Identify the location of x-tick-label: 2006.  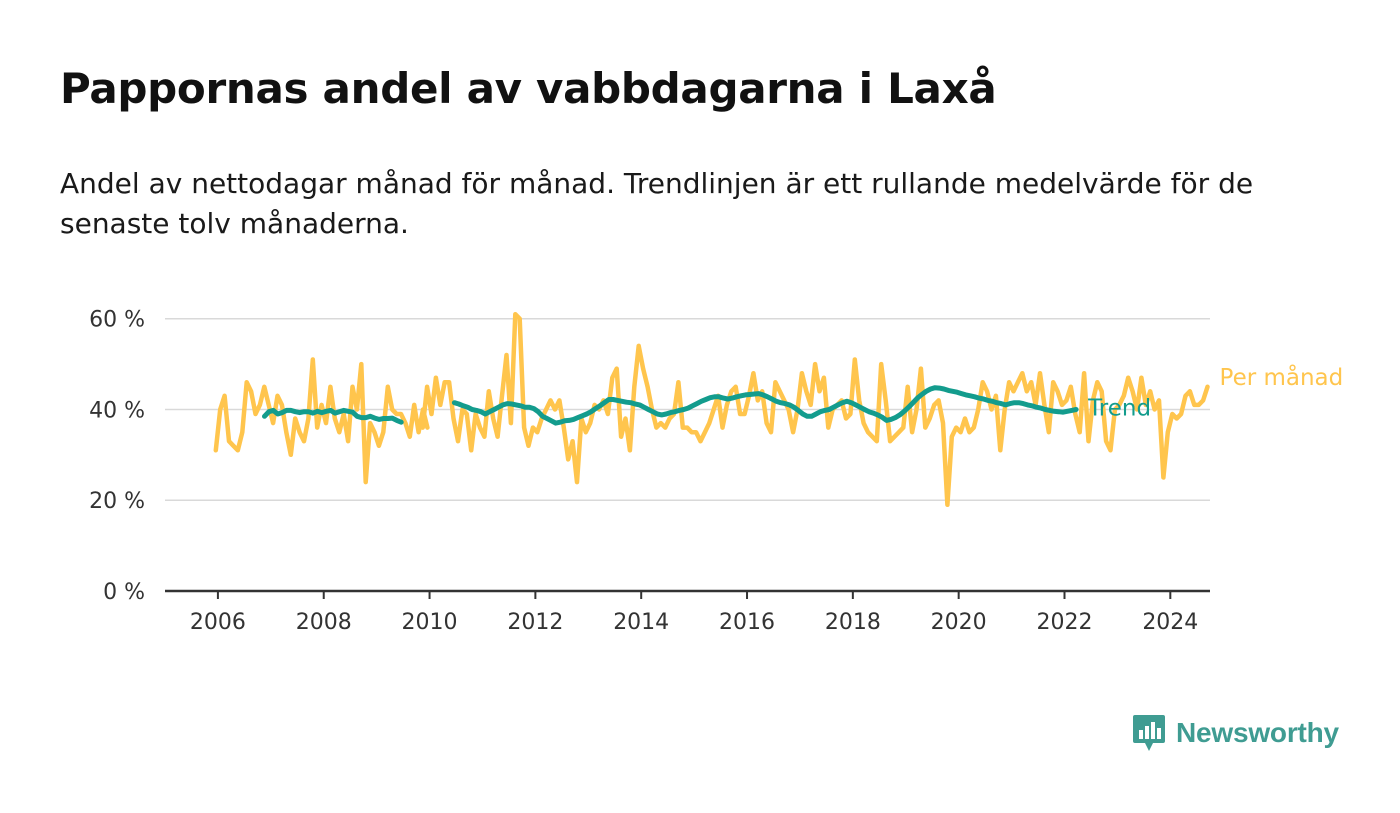
(218, 622).